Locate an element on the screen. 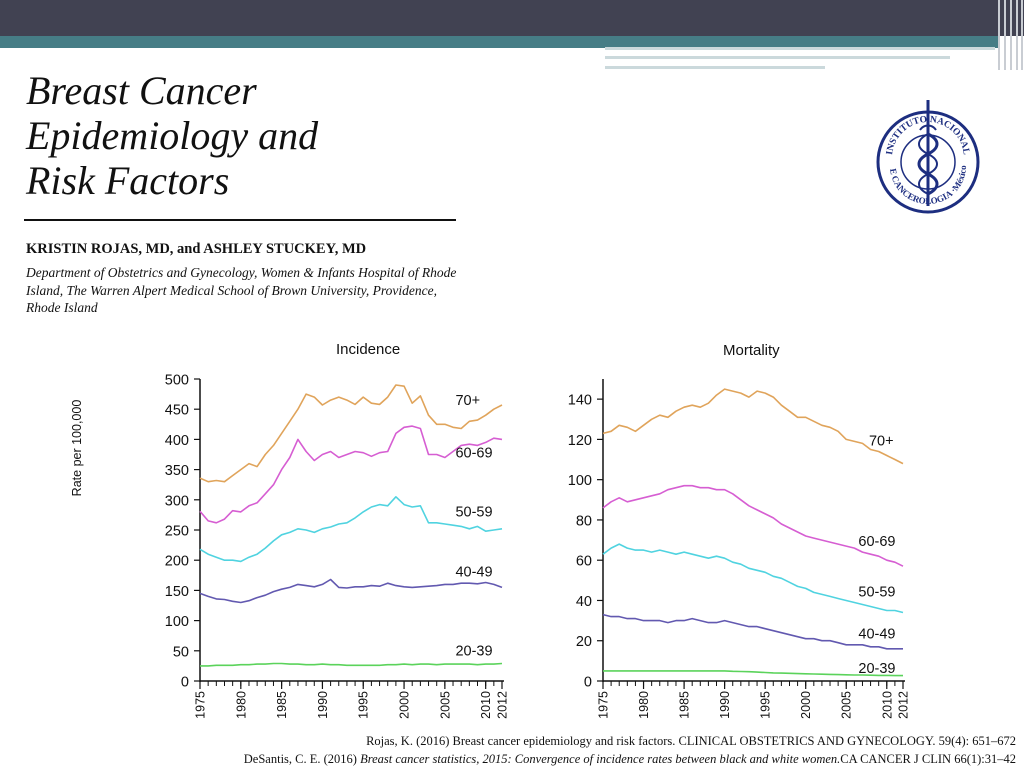 The image size is (1024, 768). incidence-series-label-40-49: 40-49 is located at coordinates (473, 573).